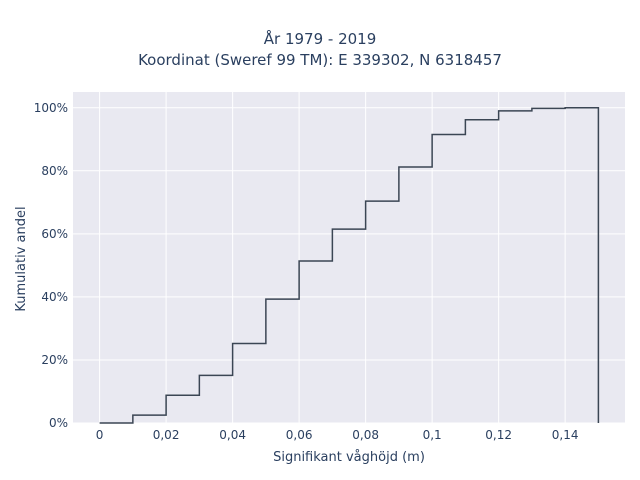 The image size is (640, 480). Describe the element at coordinates (166, 435) in the screenshot. I see `x-tick-label: 0,02` at that location.